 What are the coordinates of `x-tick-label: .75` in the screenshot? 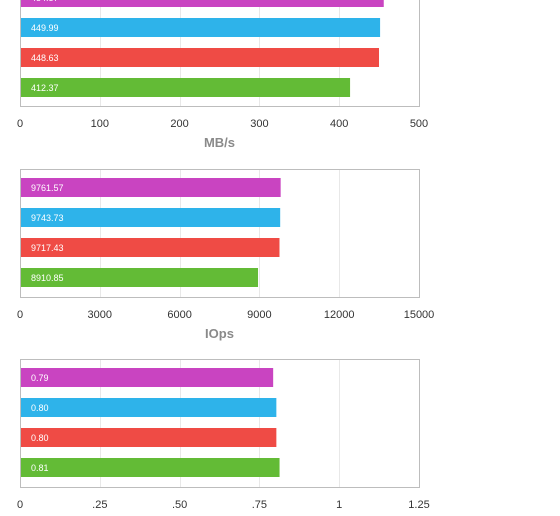 It's located at (259, 505).